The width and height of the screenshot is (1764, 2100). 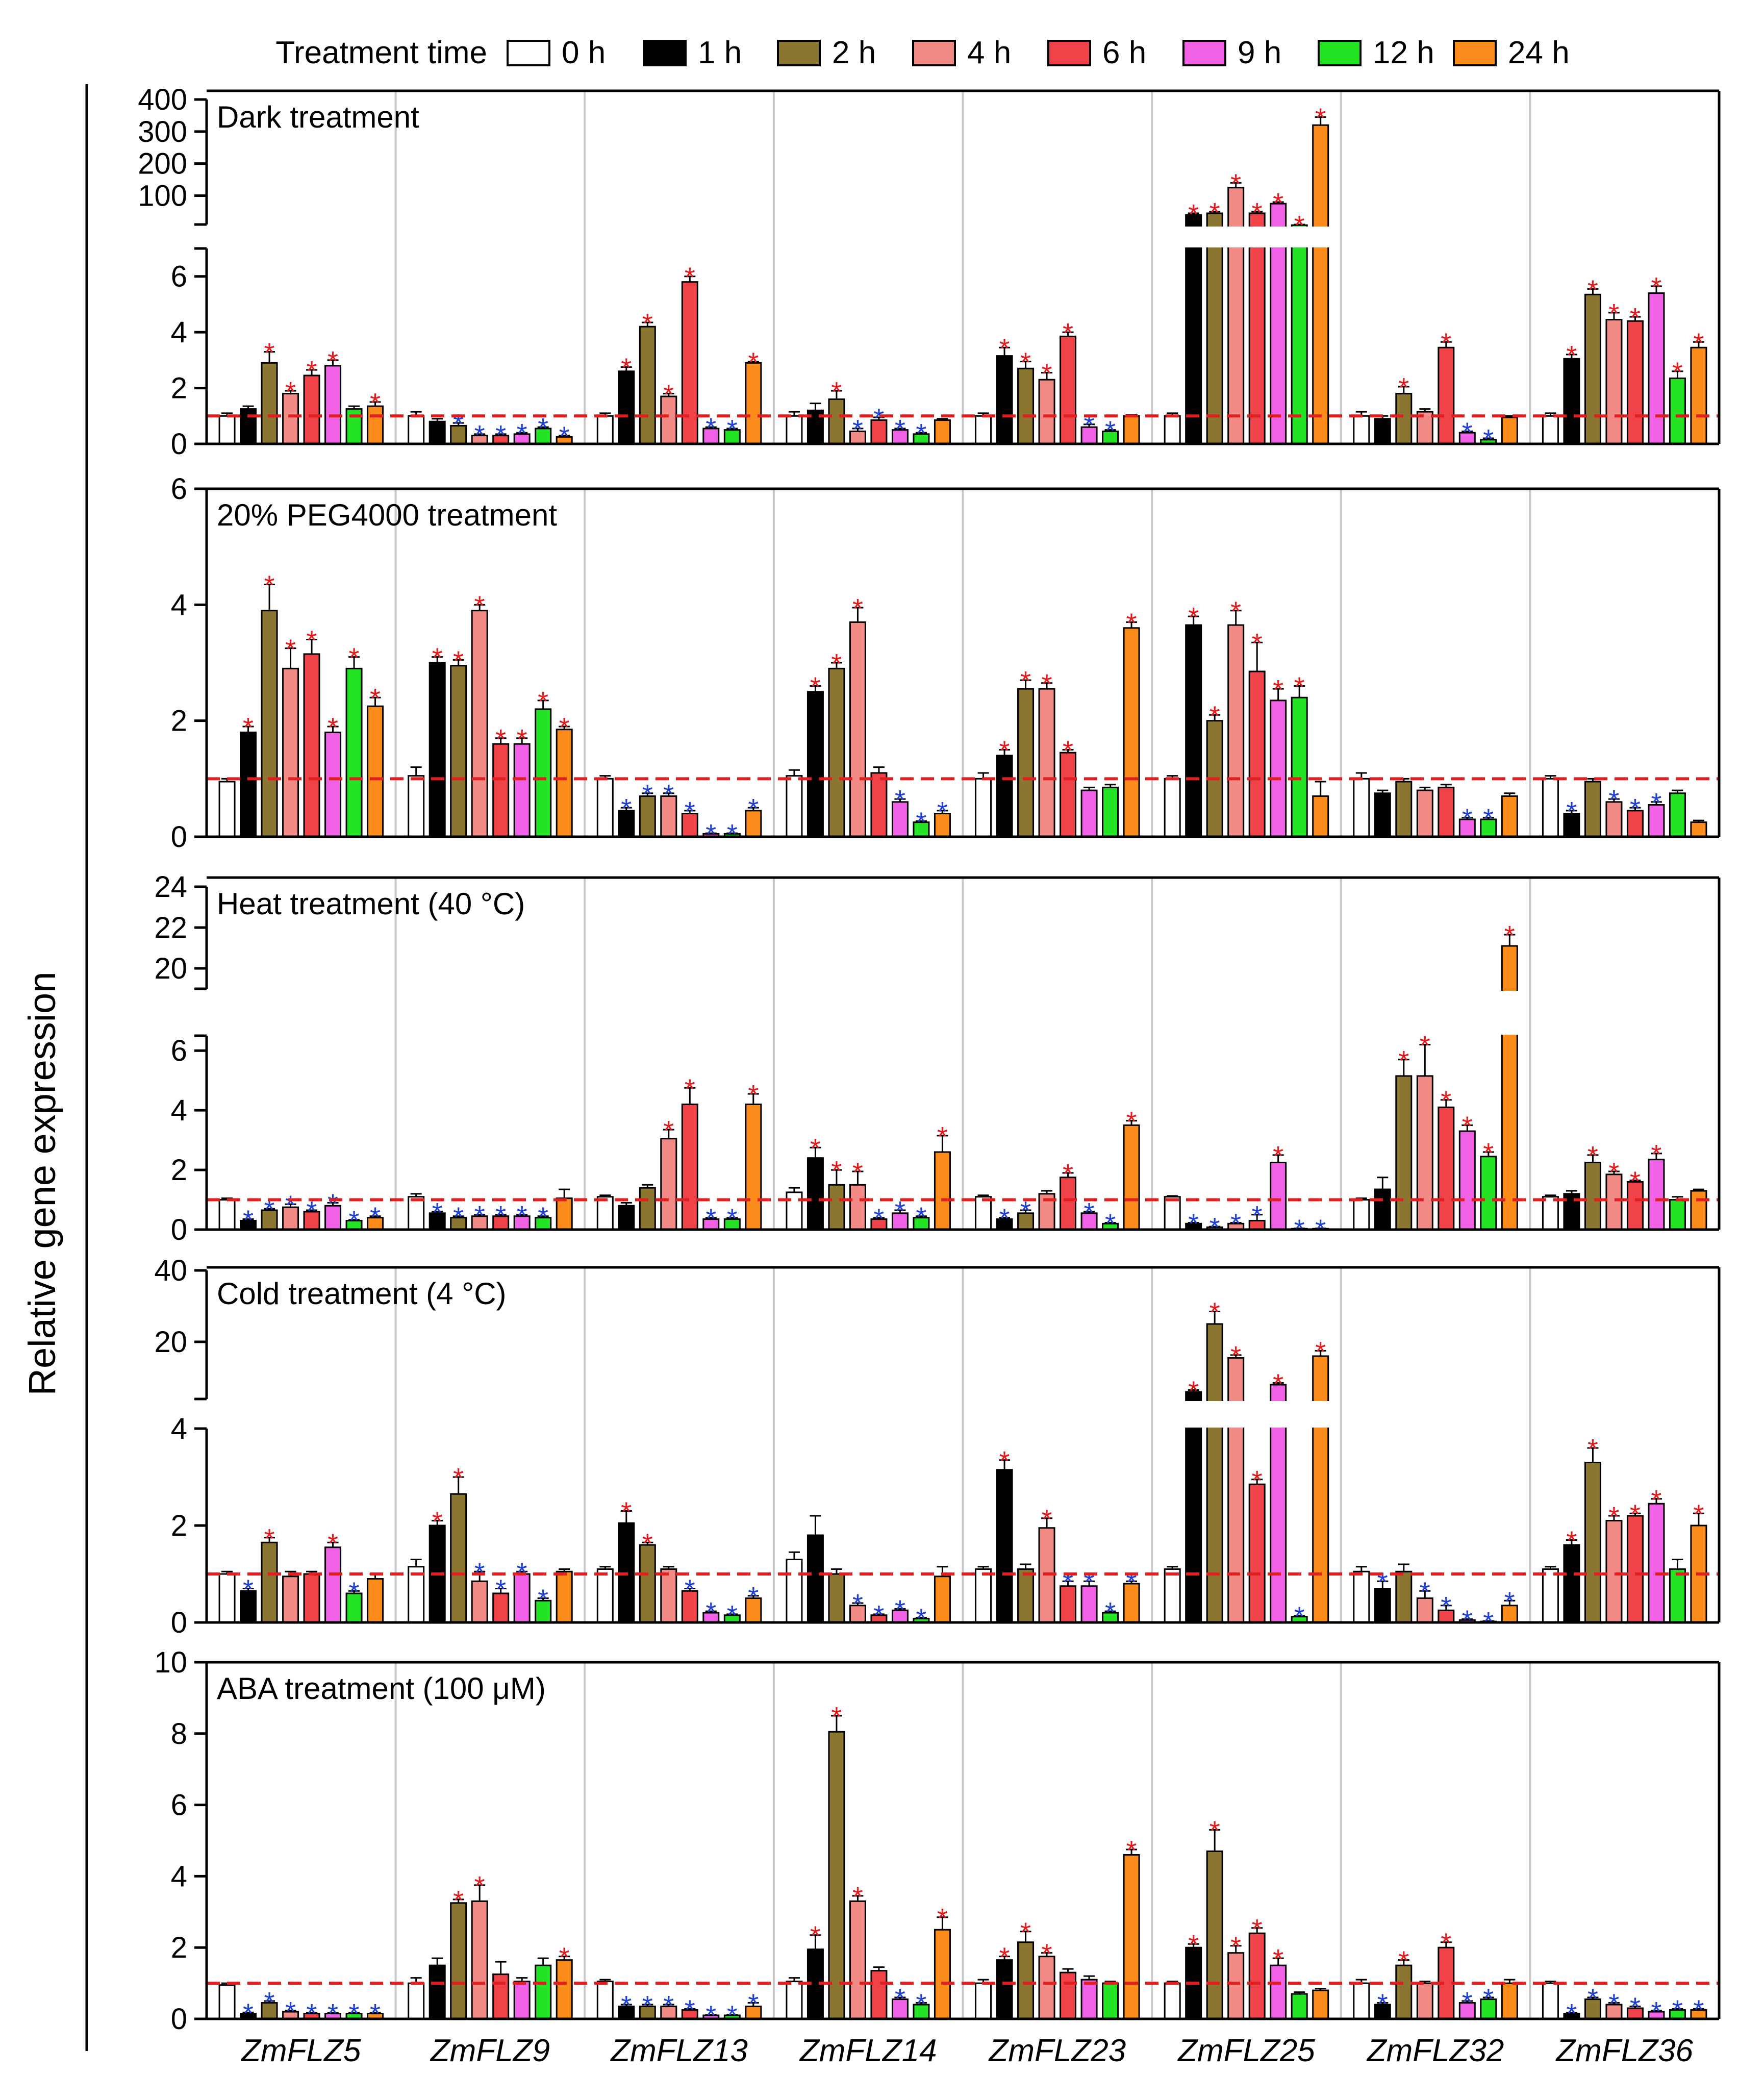 I want to click on bar-zmflz23-12-h, so click(x=1111, y=2001).